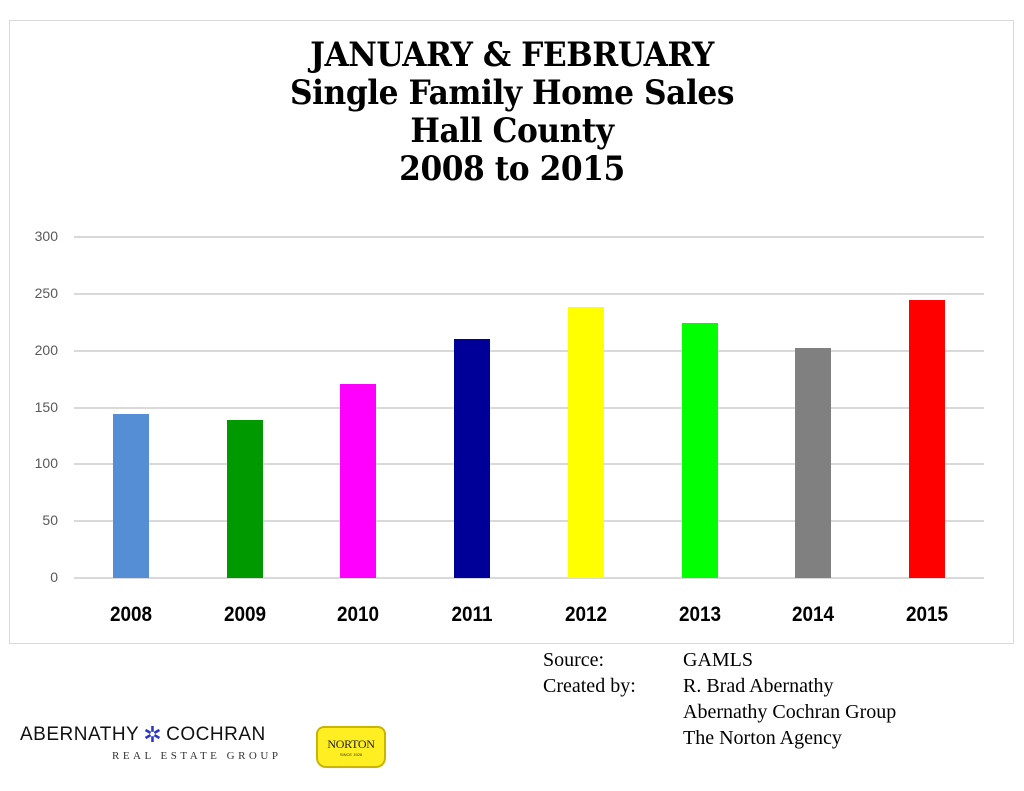 The width and height of the screenshot is (1024, 791). What do you see at coordinates (244, 499) in the screenshot?
I see `bar-2009` at bounding box center [244, 499].